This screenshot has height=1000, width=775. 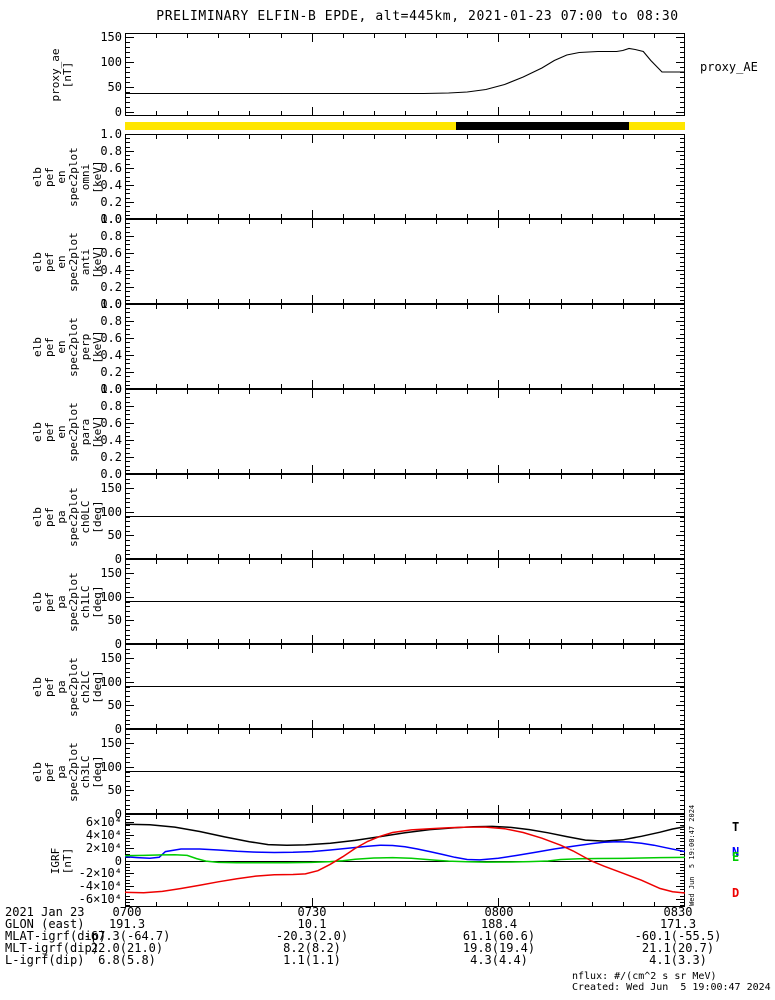 What do you see at coordinates (127, 948) in the screenshot?
I see `mlt-value: 22.0(21.0)` at bounding box center [127, 948].